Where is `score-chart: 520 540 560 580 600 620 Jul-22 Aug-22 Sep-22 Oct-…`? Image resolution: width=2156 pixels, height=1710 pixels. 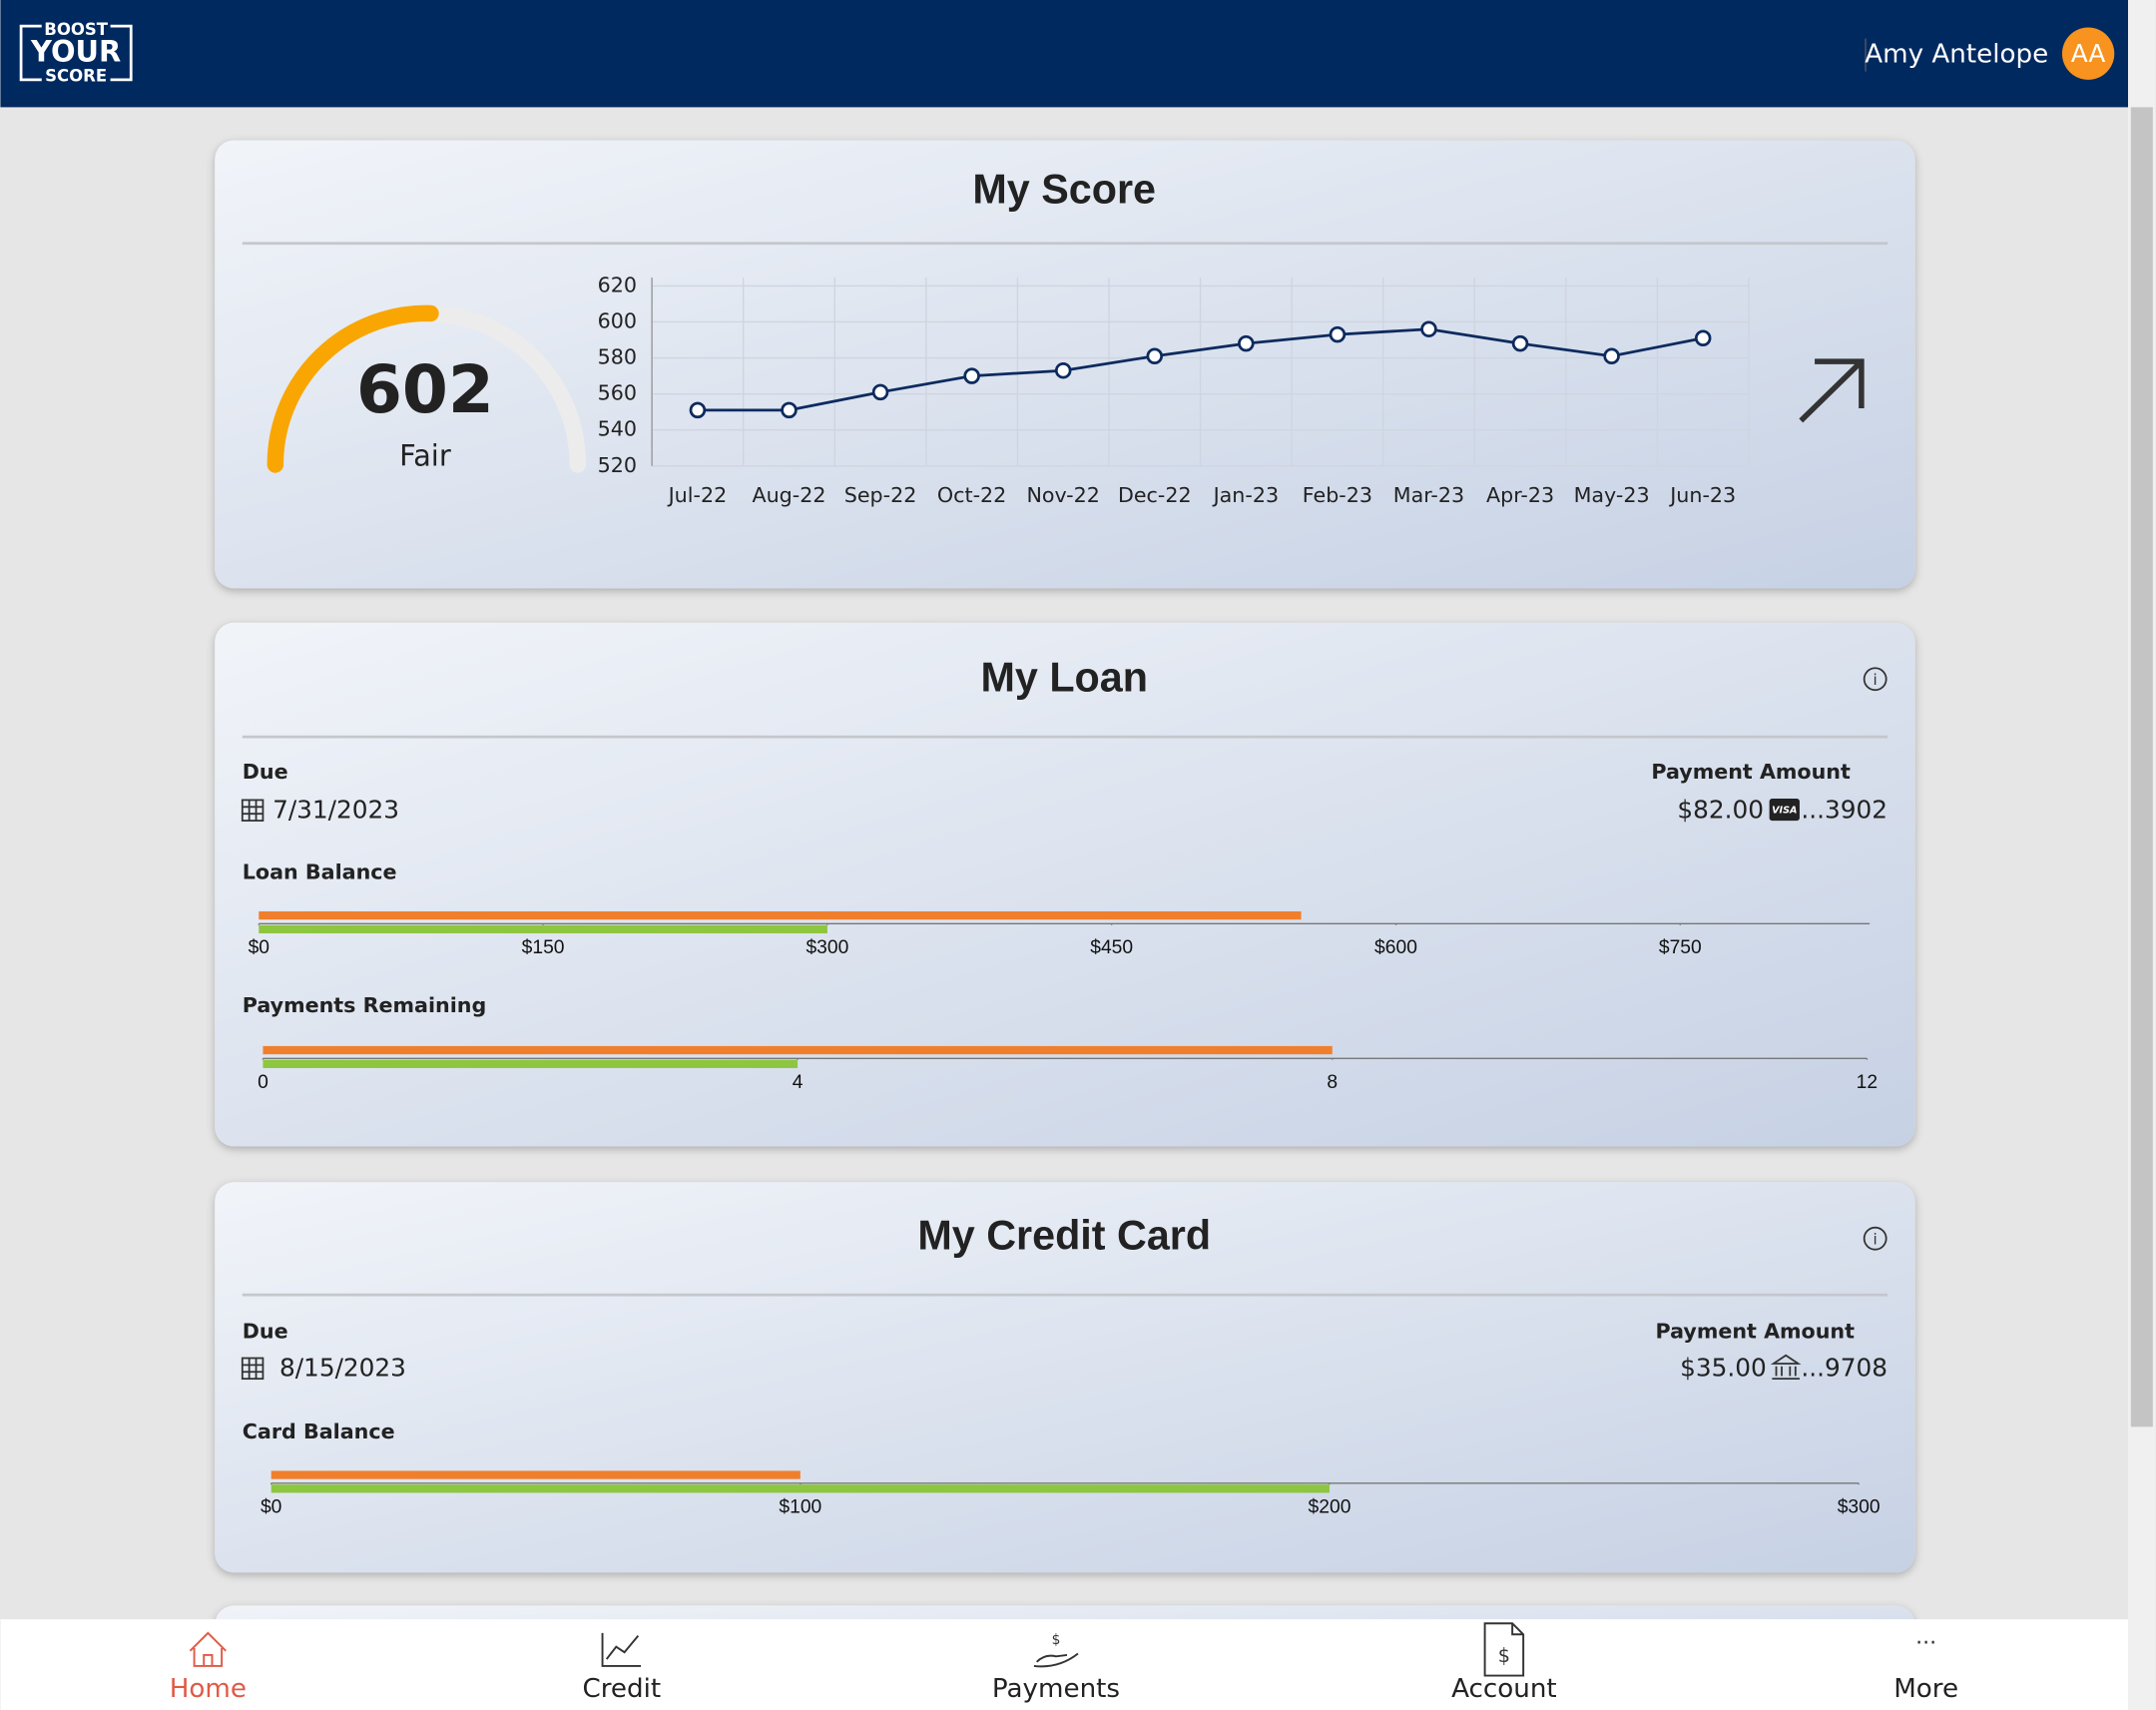
score-chart: 520 540 560 580 600 620 Jul-22 Aug-22 Sep-22 Oct-… is located at coordinates (1174, 390).